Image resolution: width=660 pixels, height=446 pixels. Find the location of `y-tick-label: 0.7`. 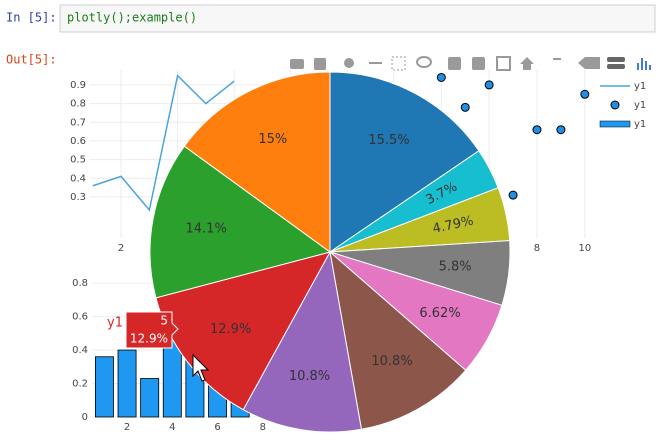

y-tick-label: 0.7 is located at coordinates (78, 122).